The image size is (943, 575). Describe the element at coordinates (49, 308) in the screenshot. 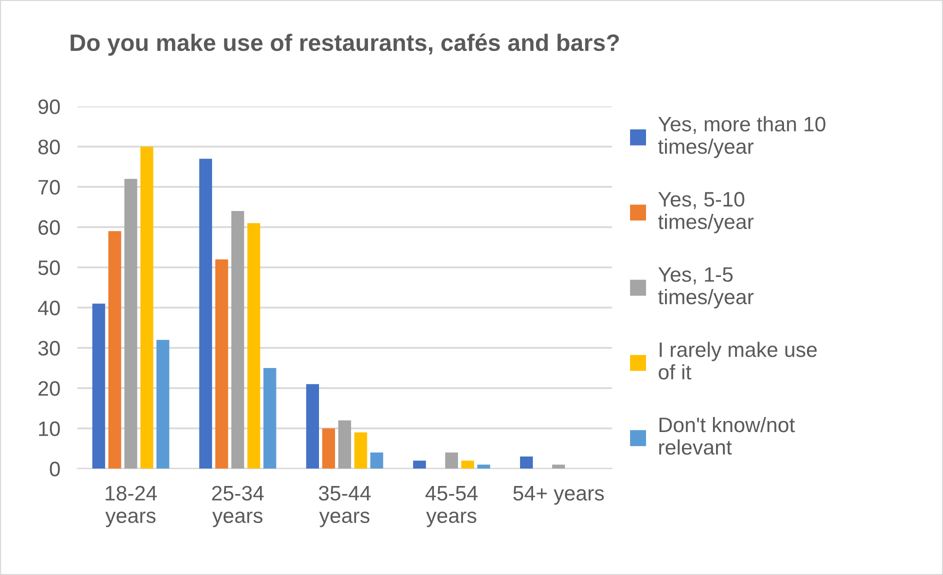

I see `y-tick-label: 40` at that location.